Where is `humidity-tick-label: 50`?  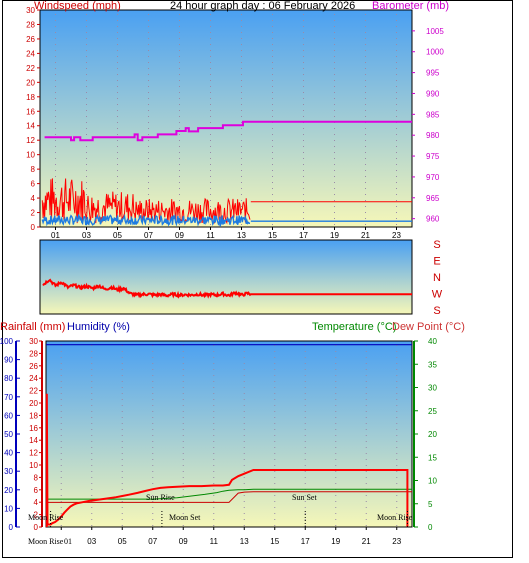 humidity-tick-label: 50 is located at coordinates (8, 434).